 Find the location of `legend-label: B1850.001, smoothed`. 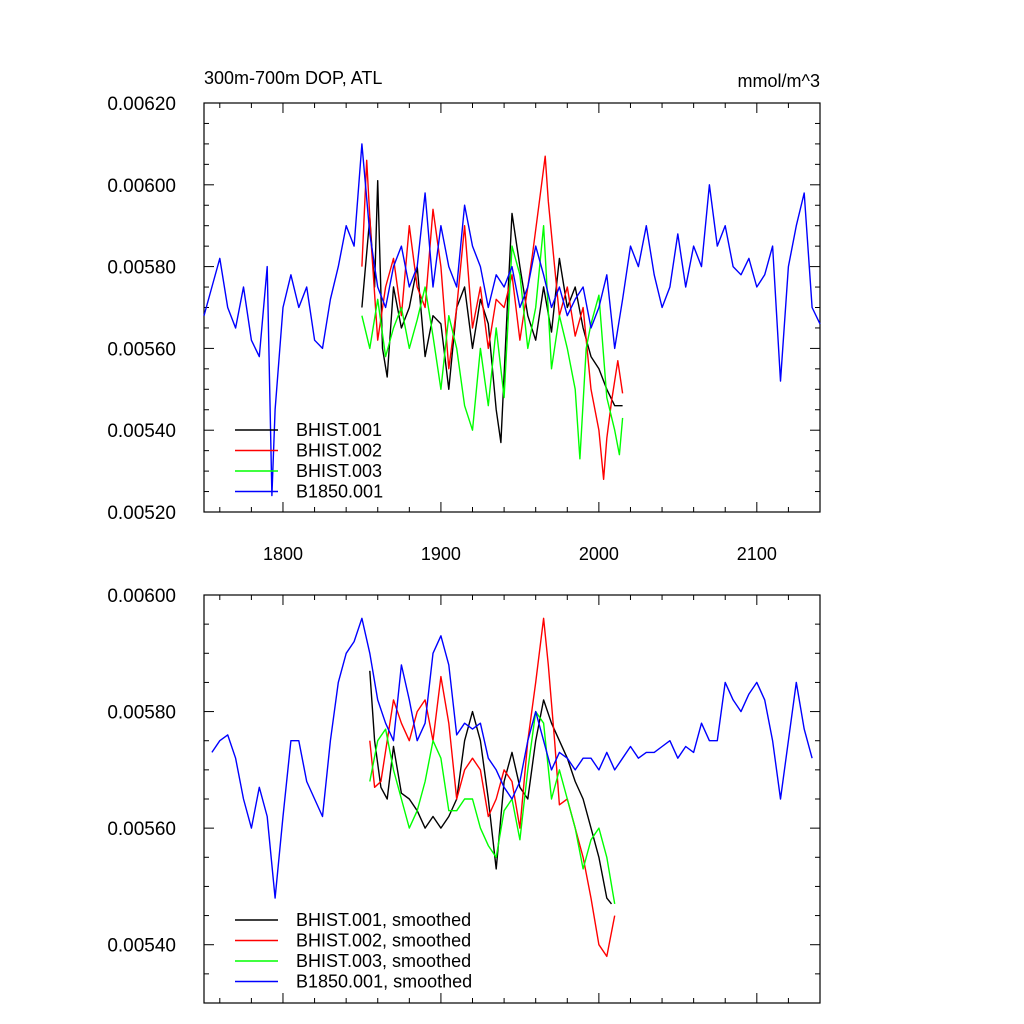

legend-label: B1850.001, smoothed is located at coordinates (384, 982).